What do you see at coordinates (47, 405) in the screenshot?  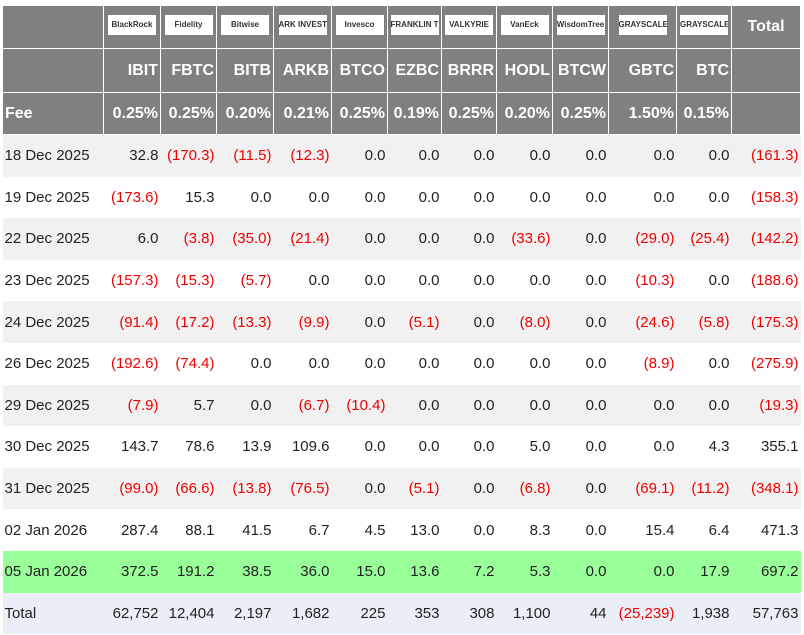 I see `date-cell: 29 Dec 2025` at bounding box center [47, 405].